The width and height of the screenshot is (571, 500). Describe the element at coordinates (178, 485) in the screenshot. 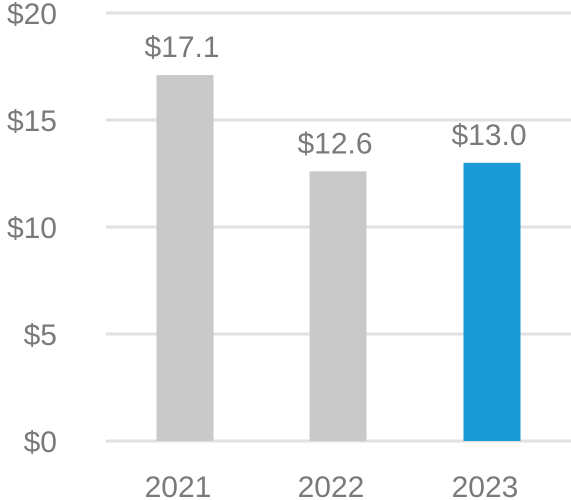

I see `x-tick-label-2021: 2021` at that location.